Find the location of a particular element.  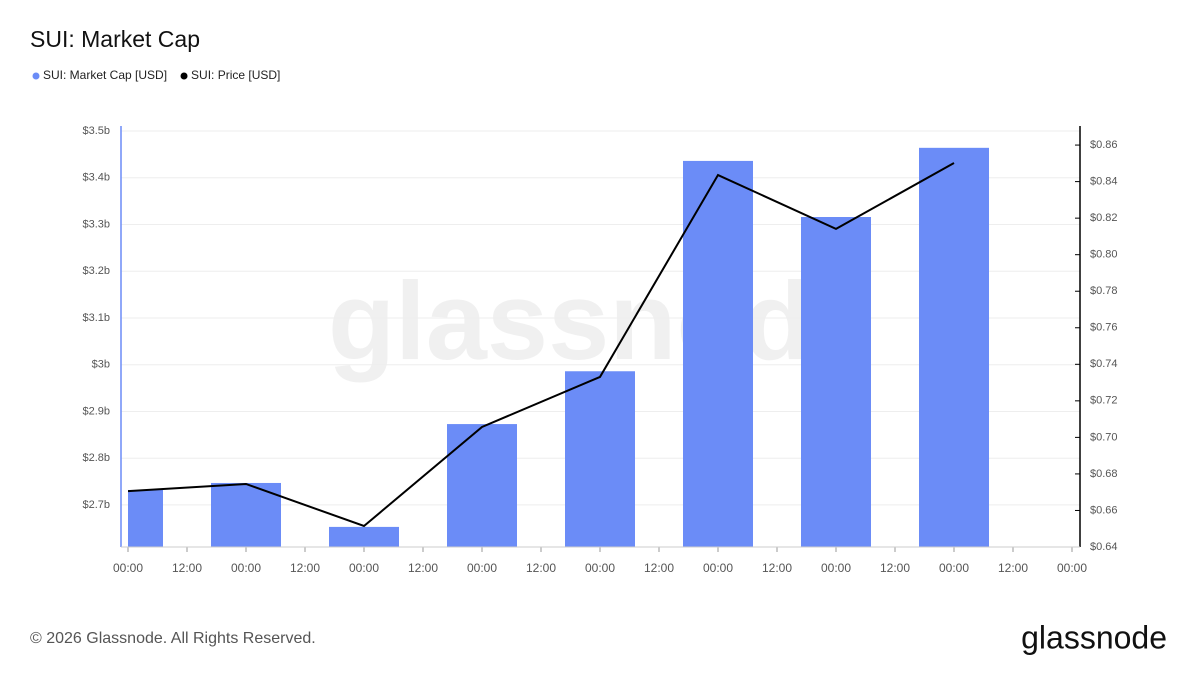

y-tick-label: $3.4b is located at coordinates (96, 178).